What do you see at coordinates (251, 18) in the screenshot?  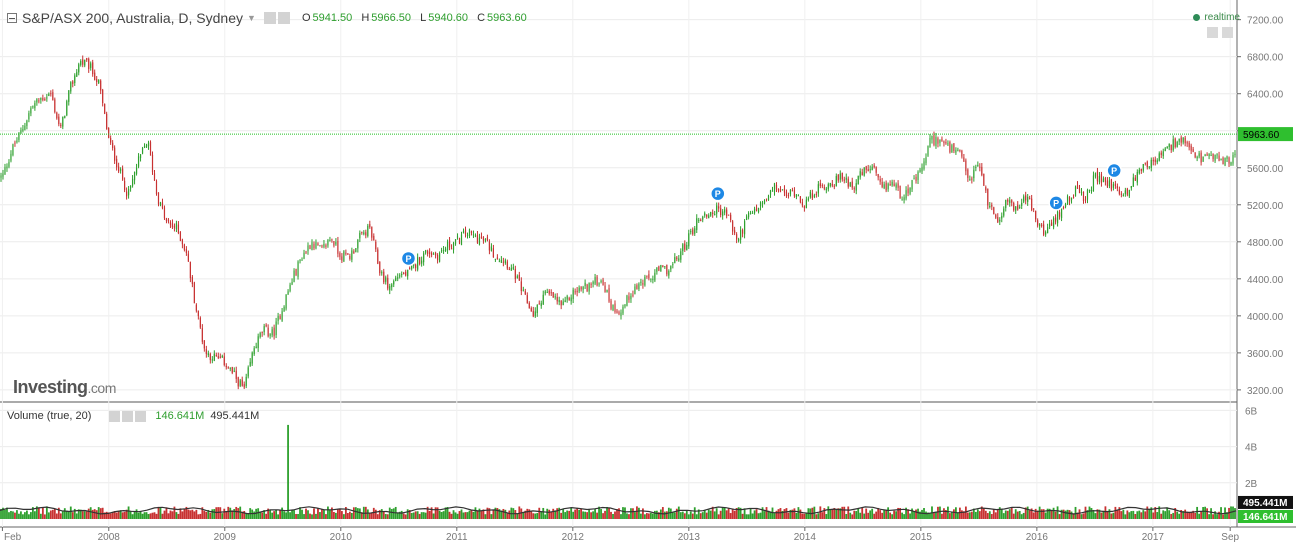 I see `chevron-down-icon: ▼` at bounding box center [251, 18].